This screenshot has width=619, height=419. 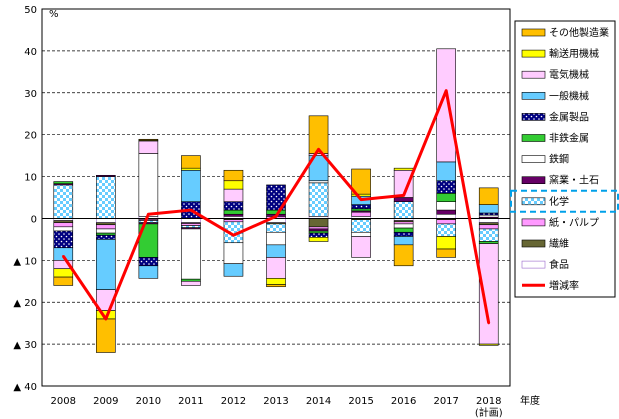 What do you see at coordinates (360, 401) in the screenshot?
I see `x-tick-label: 2015` at bounding box center [360, 401].